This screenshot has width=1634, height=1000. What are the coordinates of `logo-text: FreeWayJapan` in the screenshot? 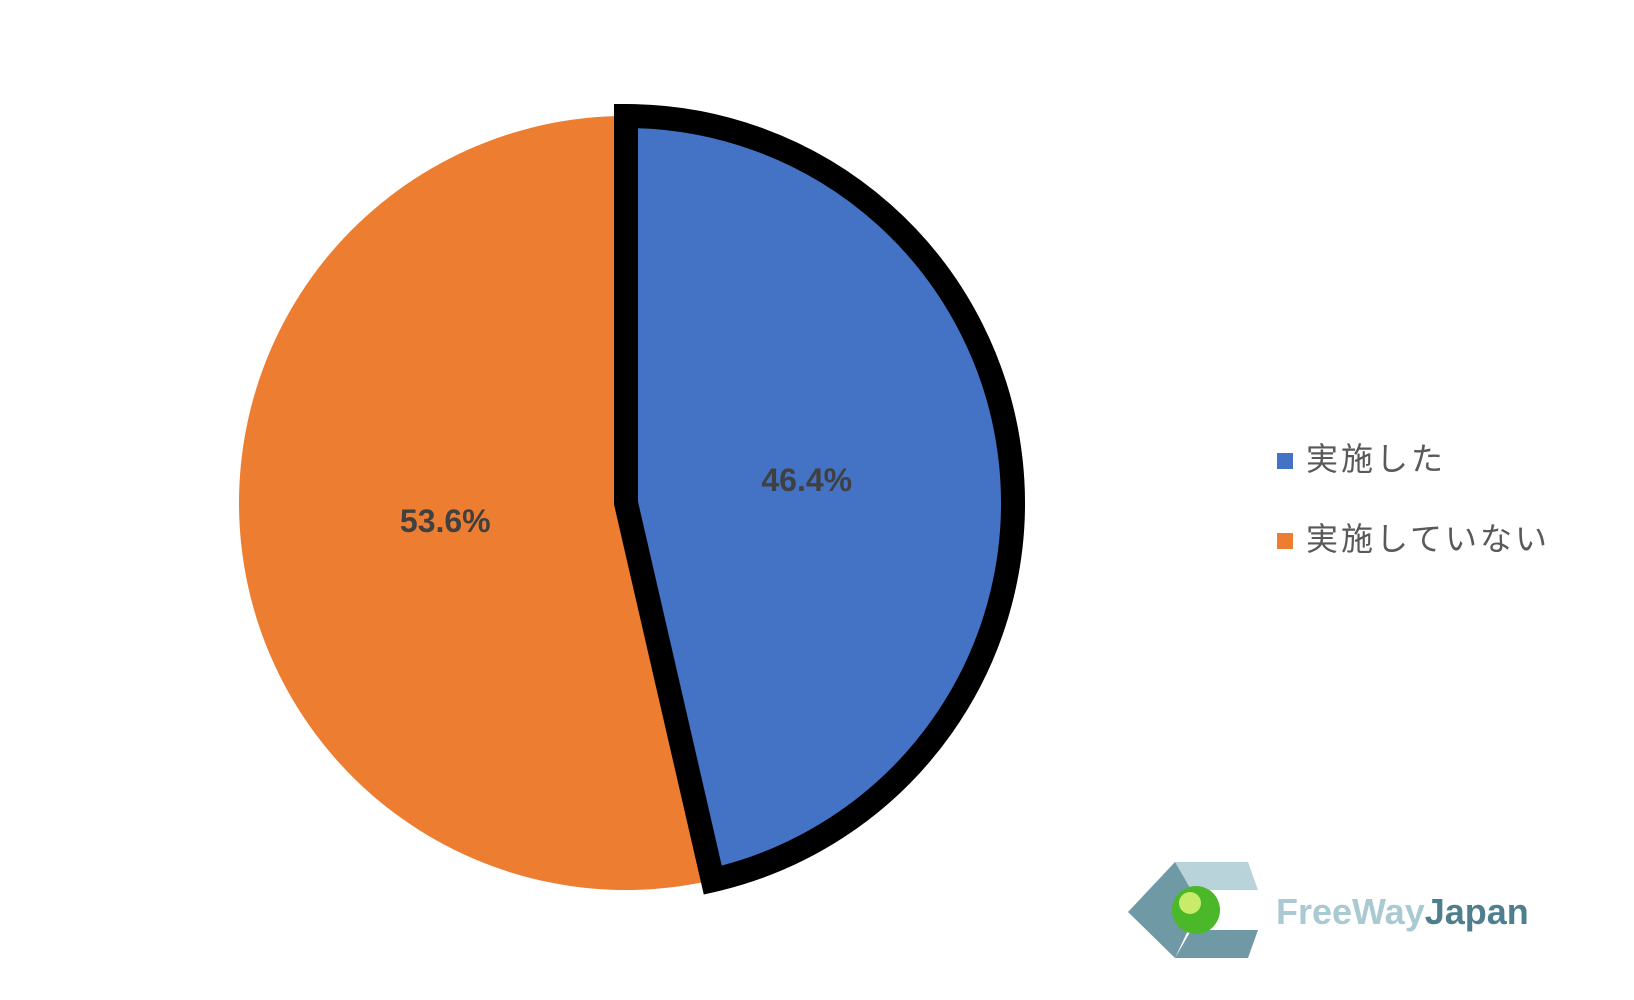 It's located at (1402, 911).